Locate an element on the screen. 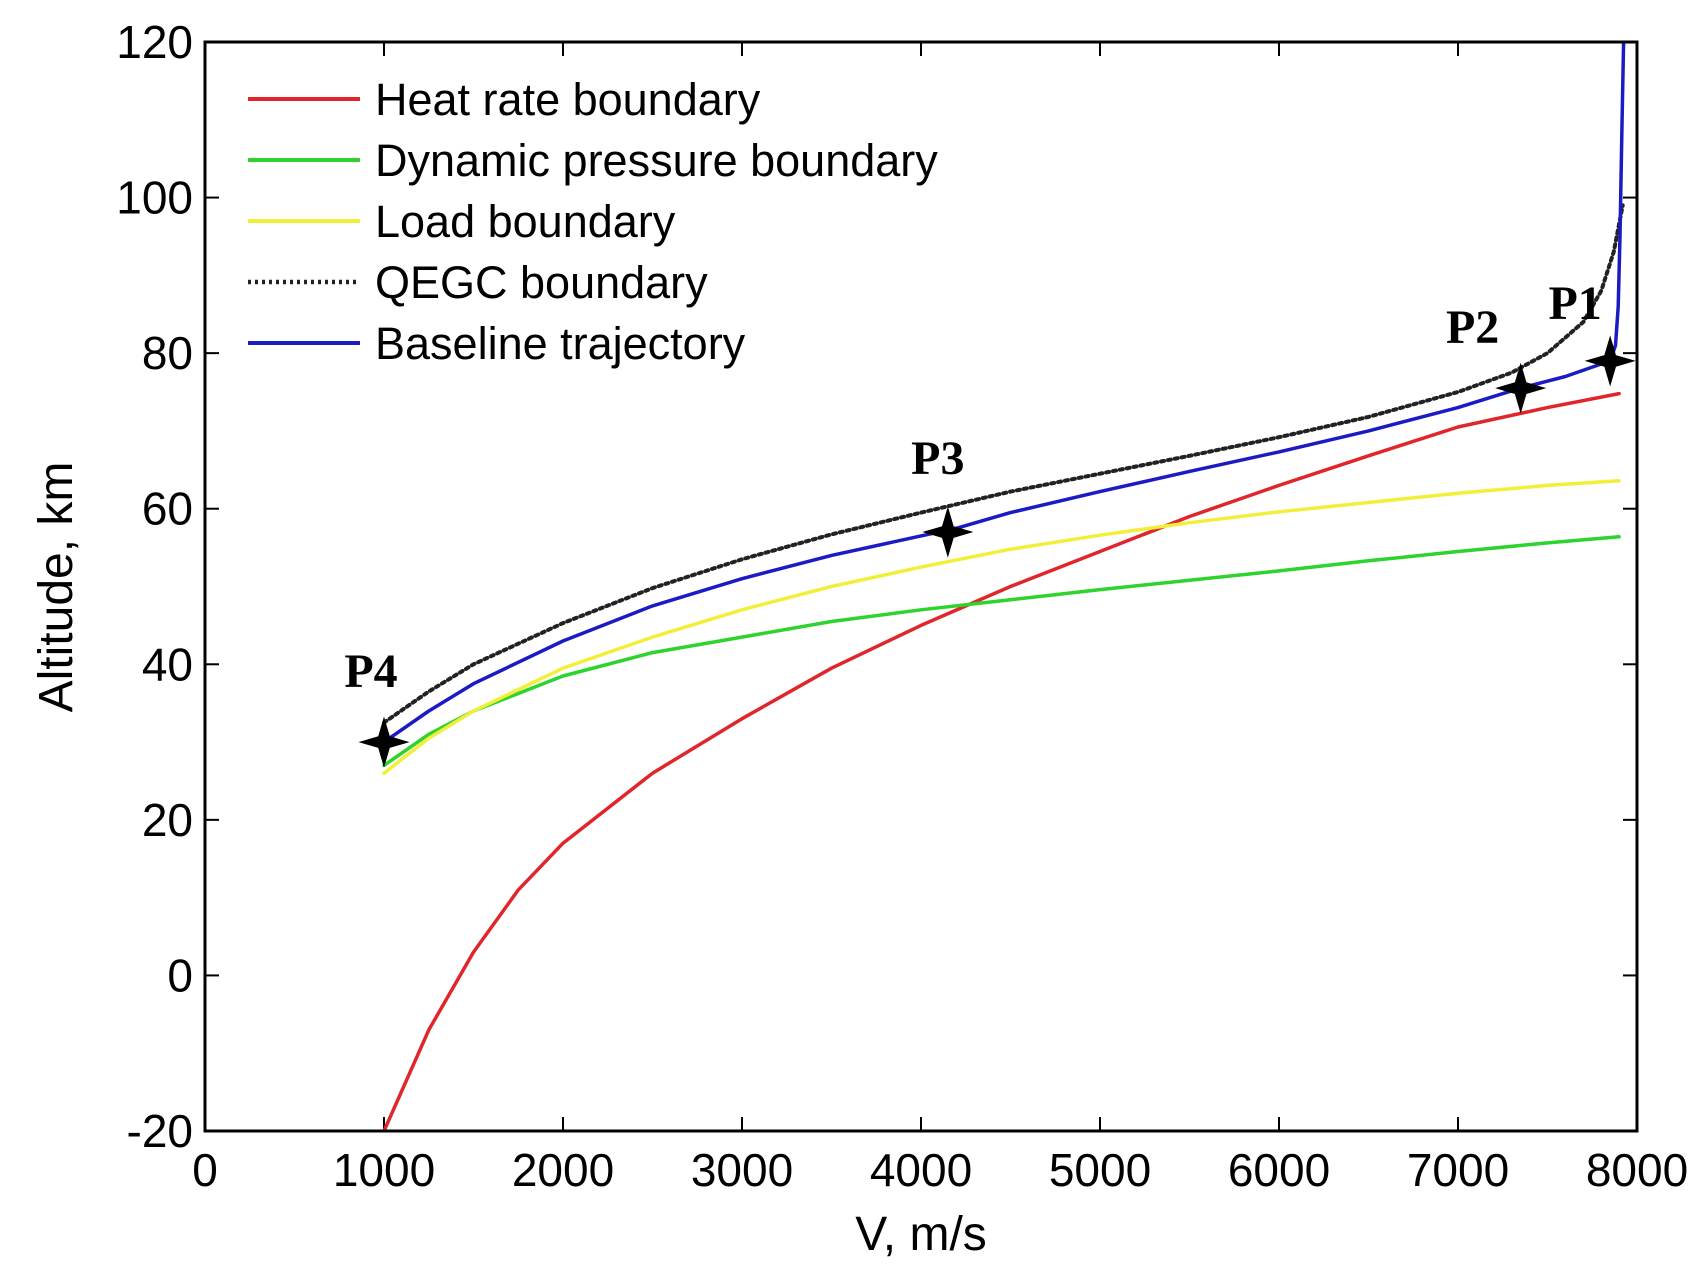  point-label-p2: P2 is located at coordinates (1472, 327).